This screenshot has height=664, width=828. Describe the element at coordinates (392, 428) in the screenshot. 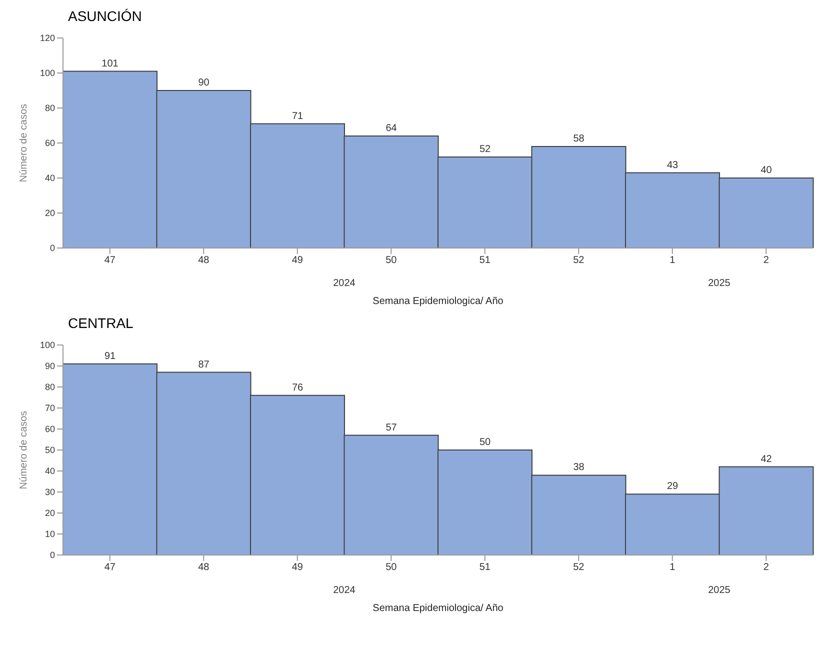

I see `data-label: 57` at that location.